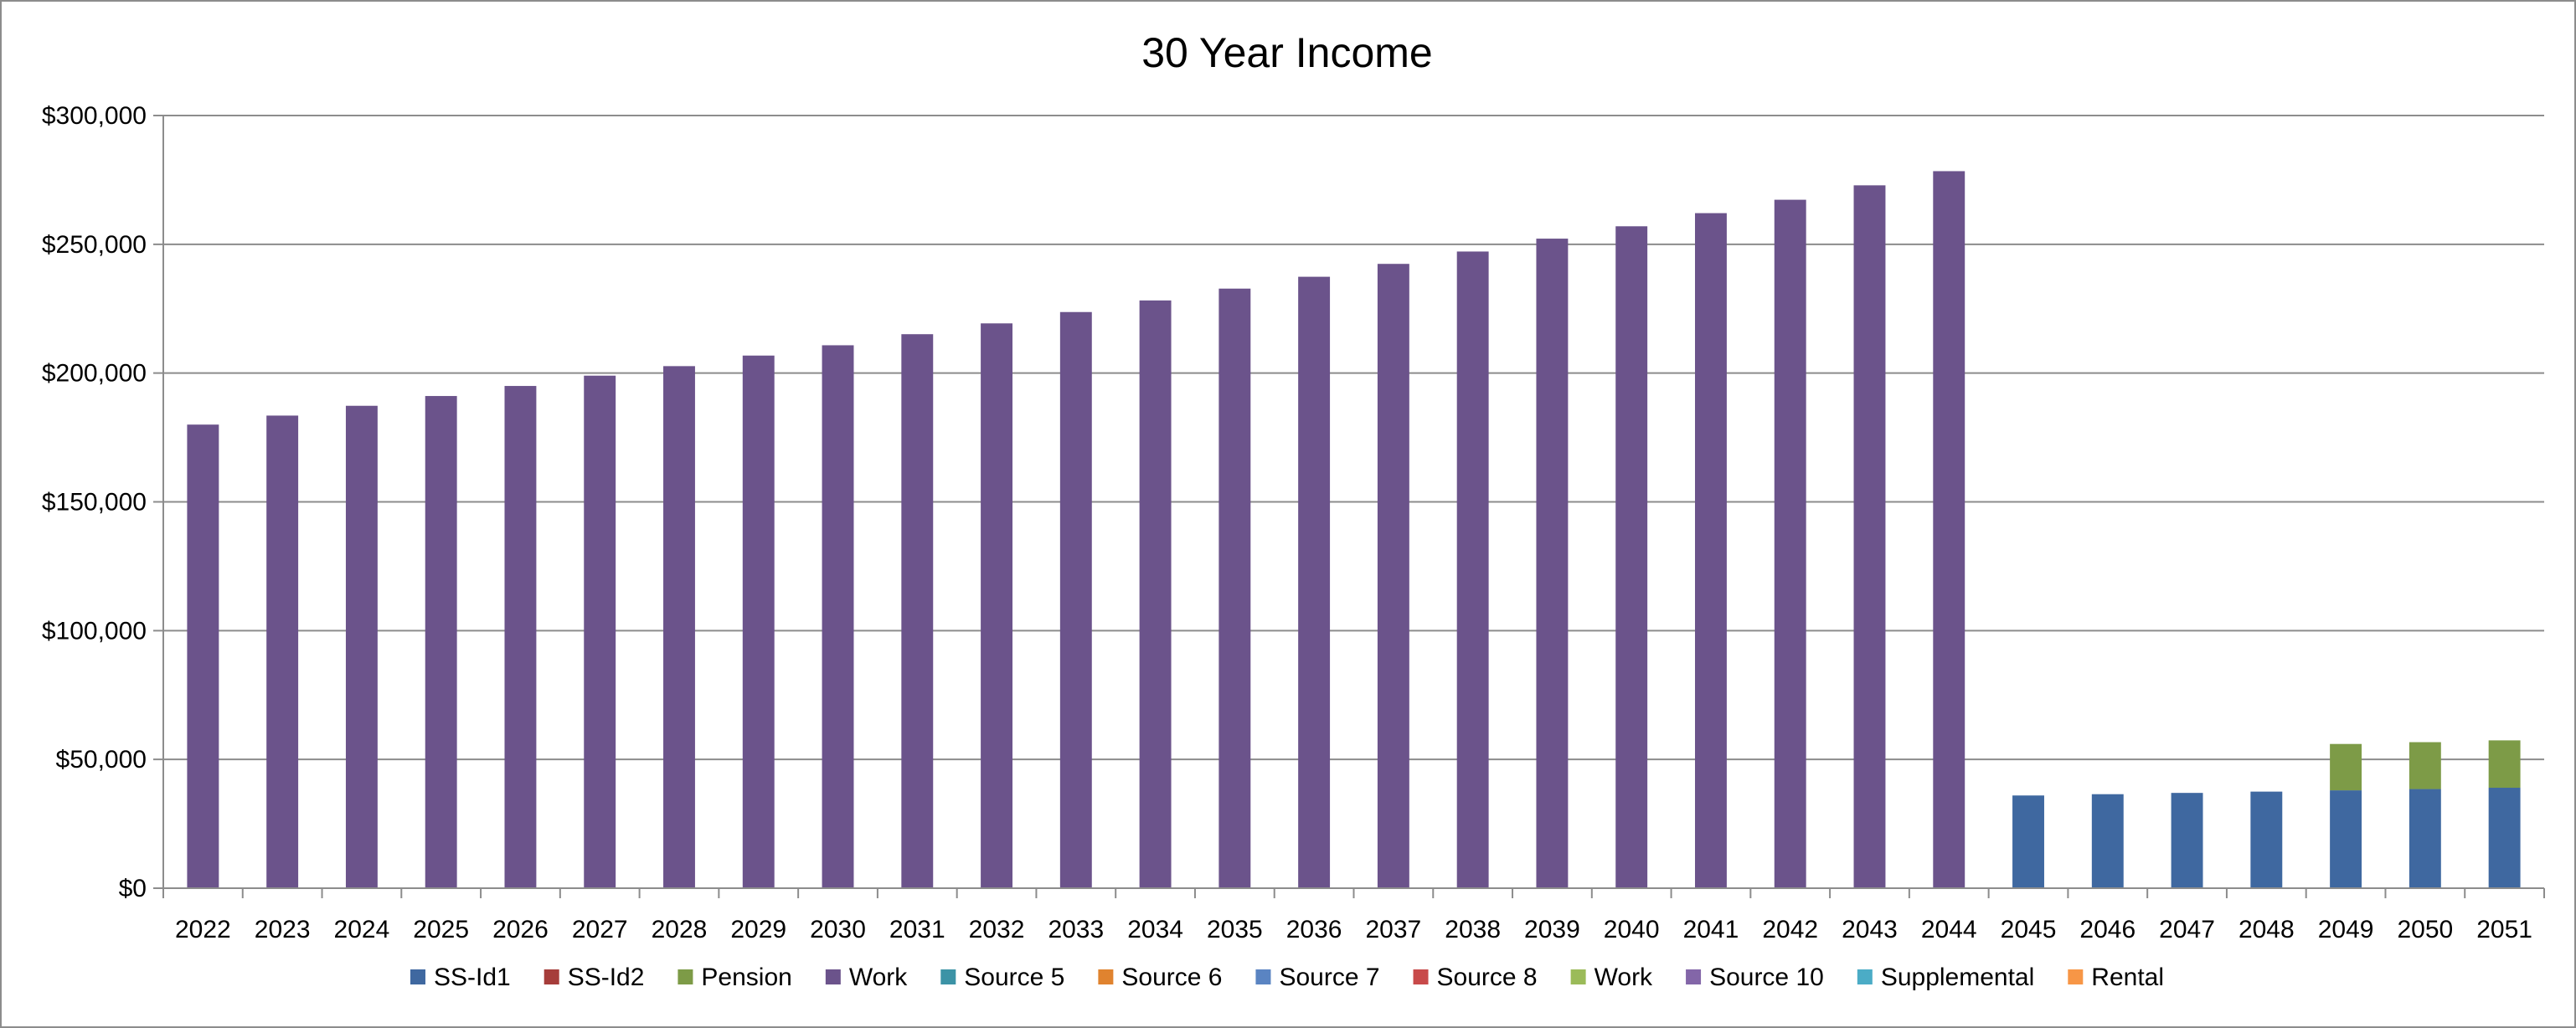  What do you see at coordinates (1790, 930) in the screenshot?
I see `x-tick-label: 2042` at bounding box center [1790, 930].